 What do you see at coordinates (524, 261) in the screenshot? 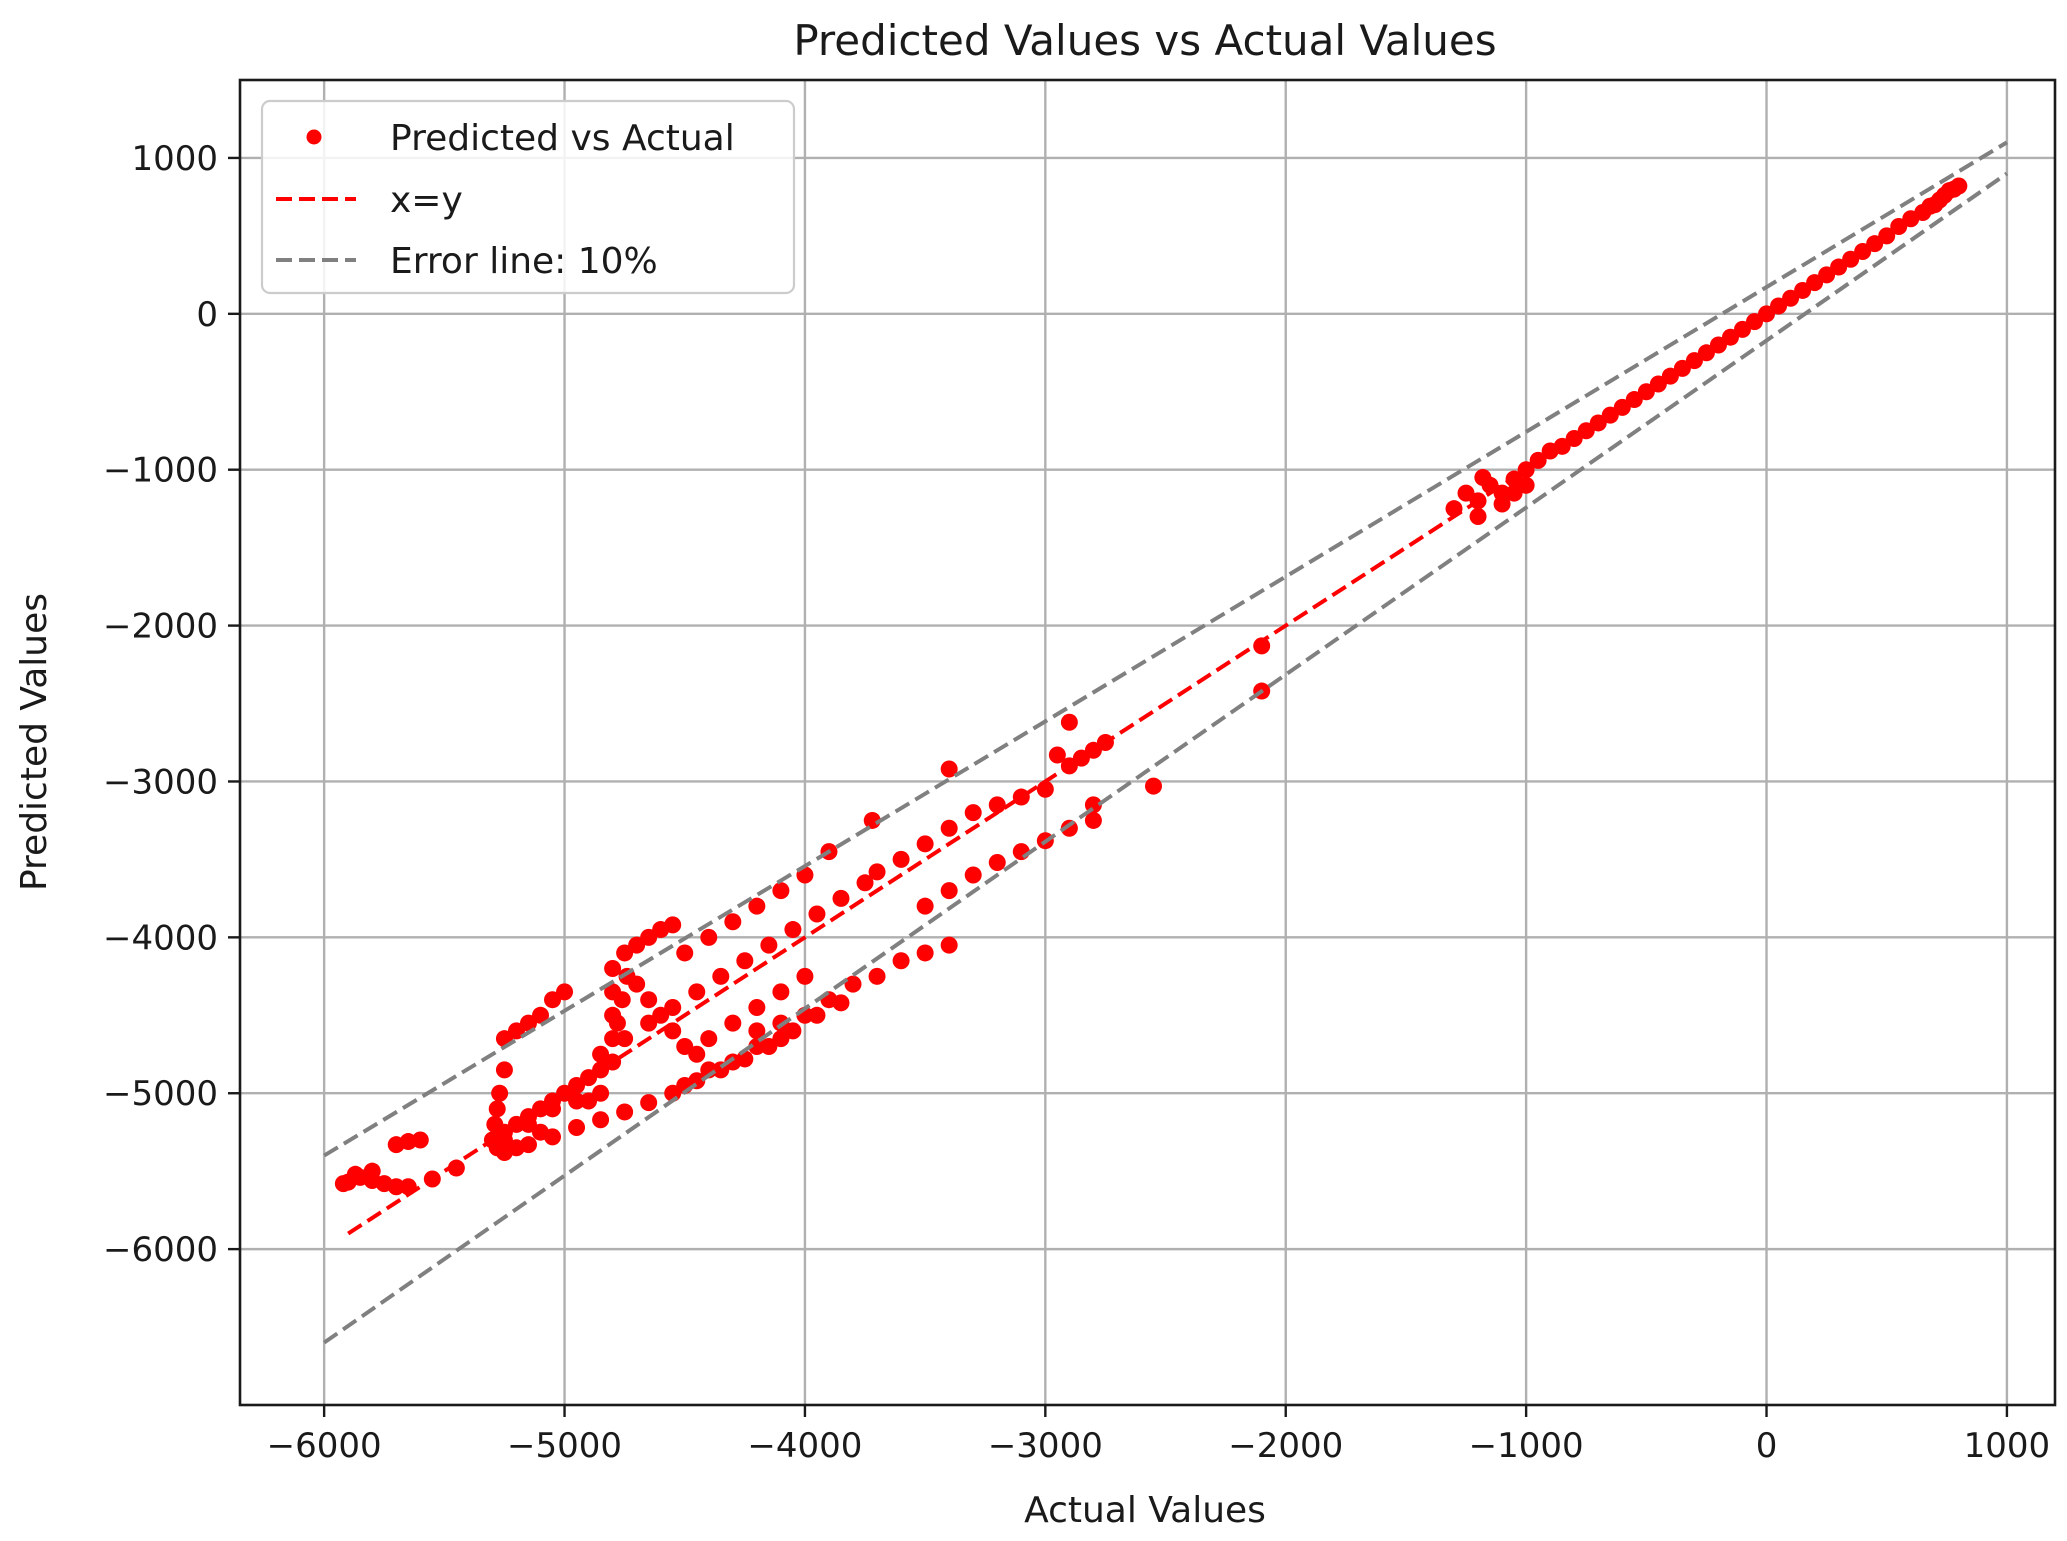
I see `legend-label-error-line: Error line: 10%` at bounding box center [524, 261].